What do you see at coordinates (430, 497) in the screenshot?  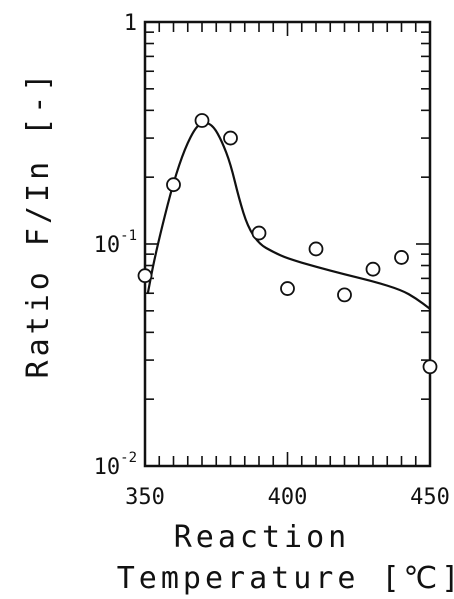 I see `x-tick-label: 450` at bounding box center [430, 497].